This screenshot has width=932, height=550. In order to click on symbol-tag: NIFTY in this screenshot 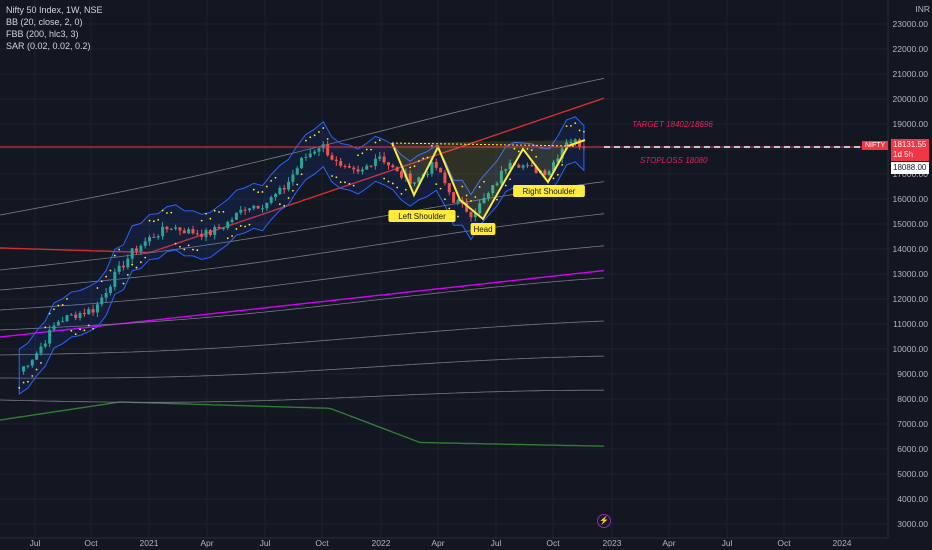, I will do `click(875, 145)`.